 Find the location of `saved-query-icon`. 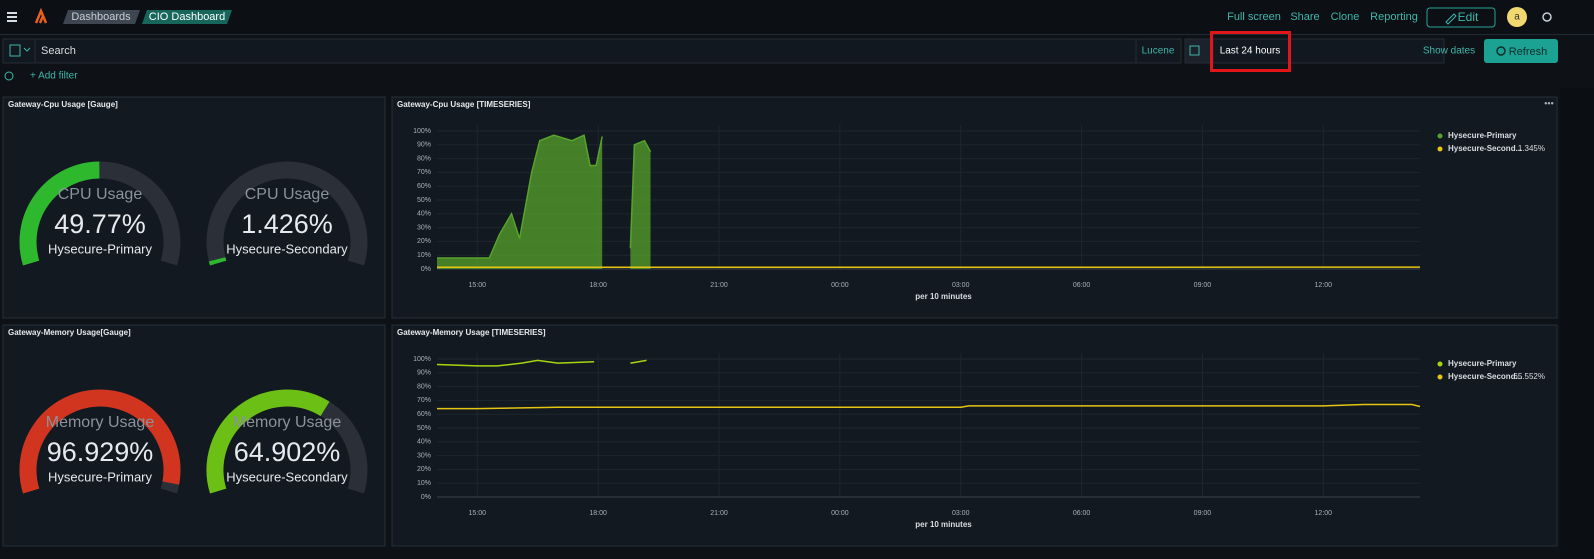

saved-query-icon is located at coordinates (15, 50).